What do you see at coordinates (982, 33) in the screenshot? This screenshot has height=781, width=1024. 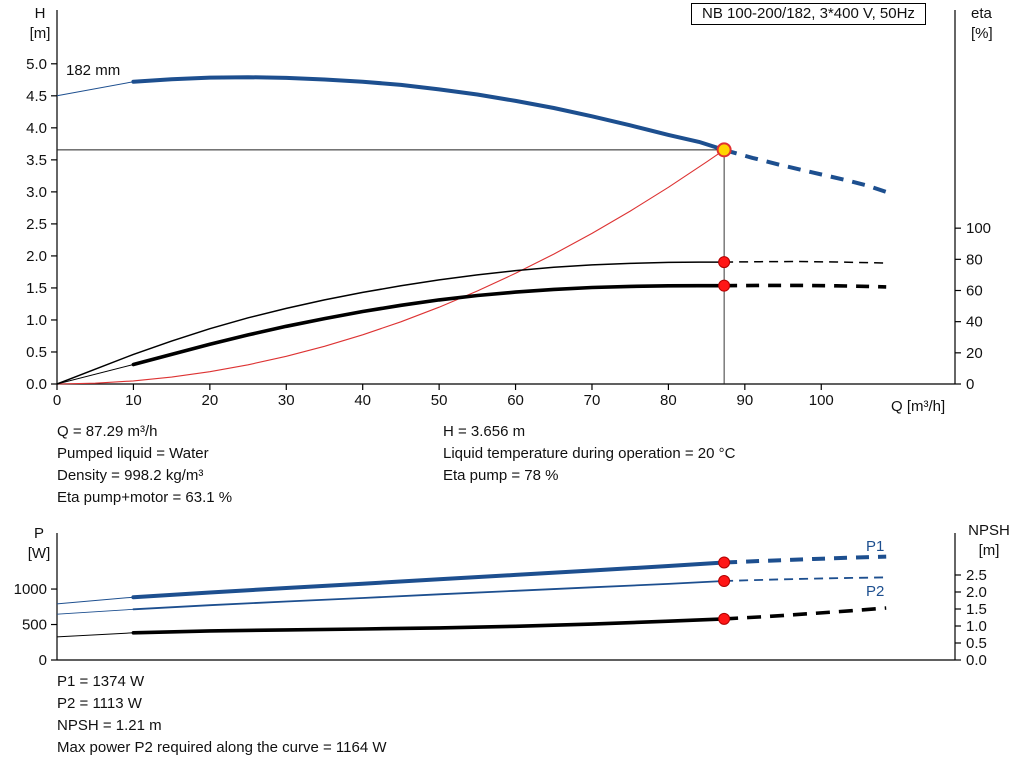 I see `eta-axis-label-line2: [%]` at bounding box center [982, 33].